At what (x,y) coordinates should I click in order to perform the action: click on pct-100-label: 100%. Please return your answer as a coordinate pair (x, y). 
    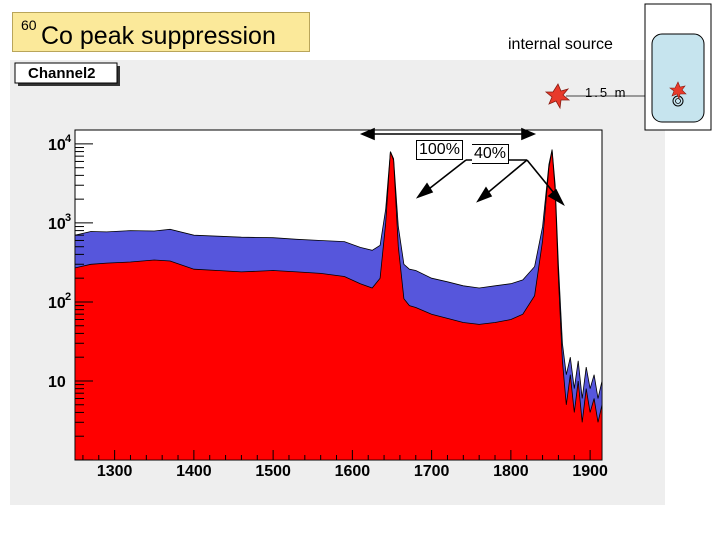
    Looking at the image, I should click on (439, 150).